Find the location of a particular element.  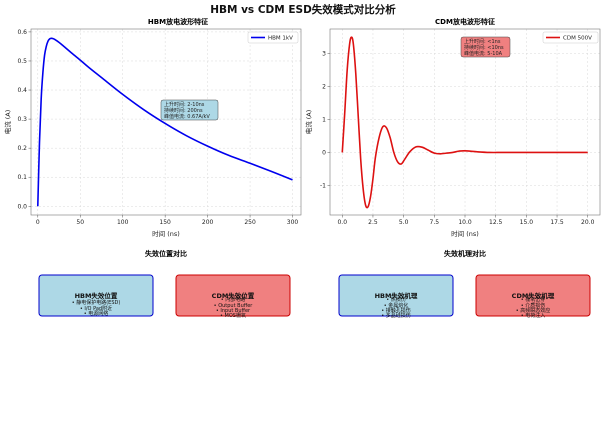

cdm-x-tick-label: 7.5 is located at coordinates (435, 222).